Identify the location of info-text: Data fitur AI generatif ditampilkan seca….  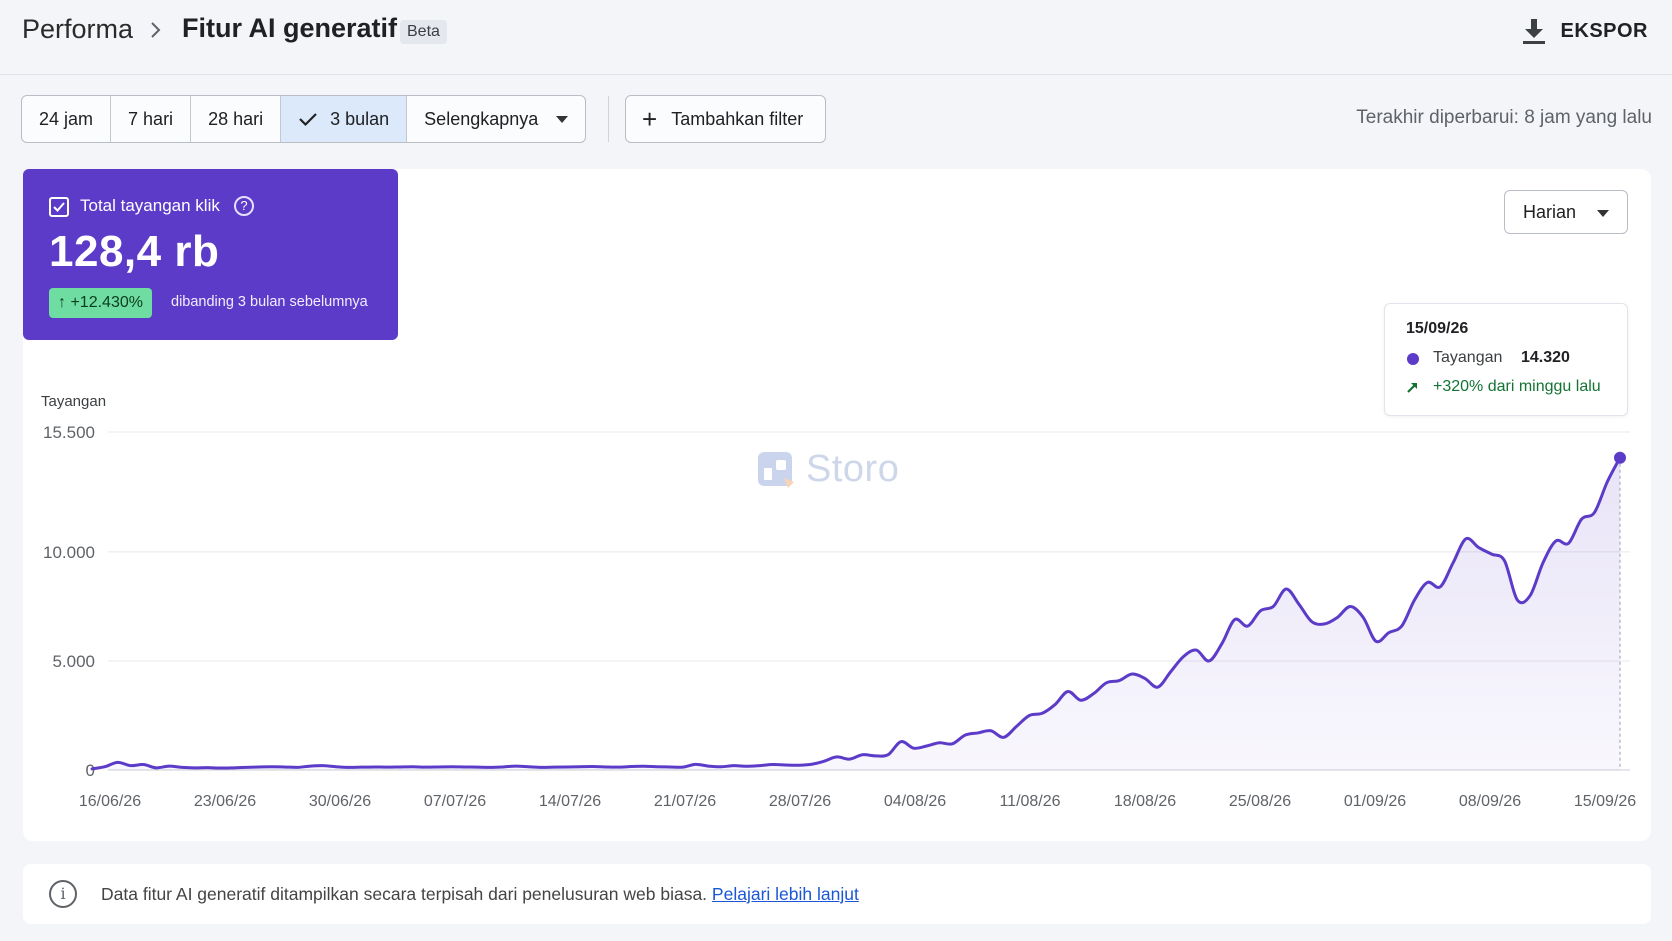
(480, 894).